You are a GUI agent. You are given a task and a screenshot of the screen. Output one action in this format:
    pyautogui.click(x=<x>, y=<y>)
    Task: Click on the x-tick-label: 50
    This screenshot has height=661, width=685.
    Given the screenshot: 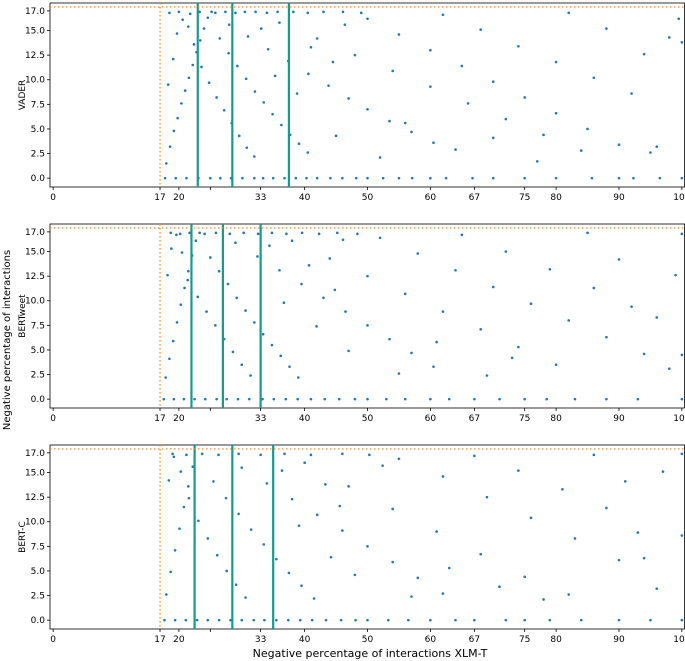 What is the action you would take?
    pyautogui.click(x=368, y=640)
    